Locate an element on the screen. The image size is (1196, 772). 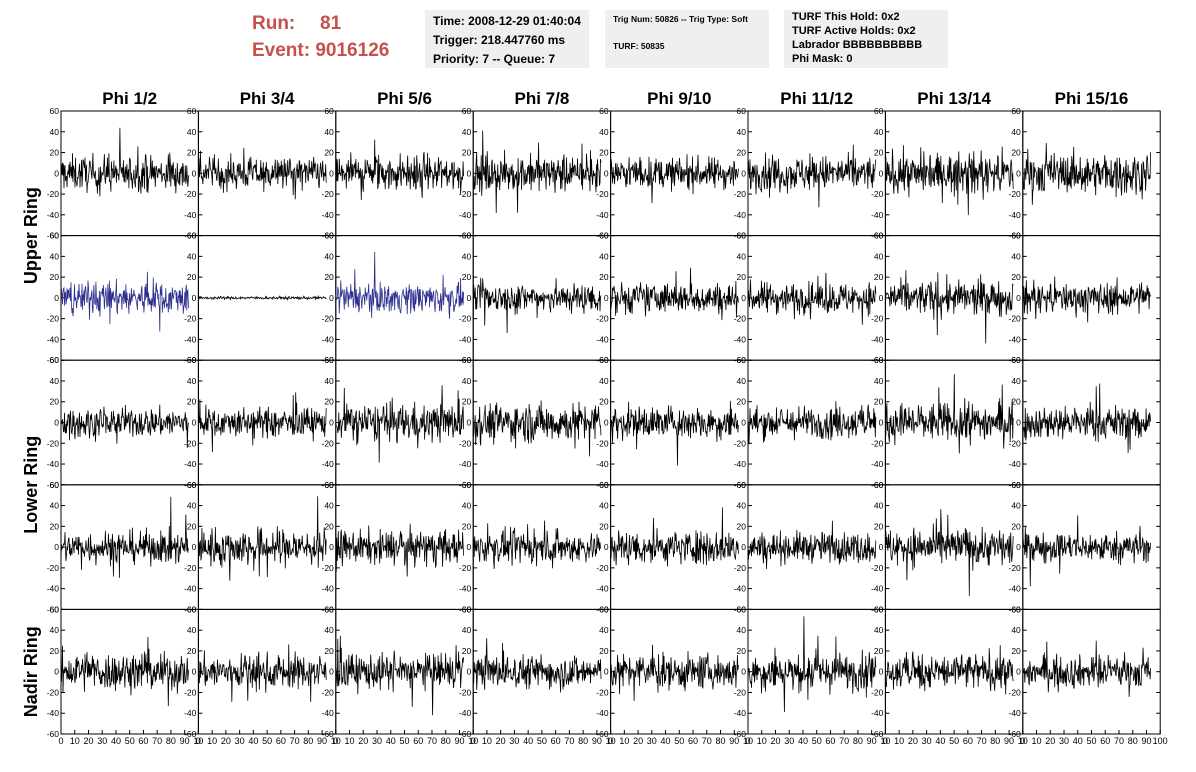
x-tick-label: 30 is located at coordinates (377, 741).